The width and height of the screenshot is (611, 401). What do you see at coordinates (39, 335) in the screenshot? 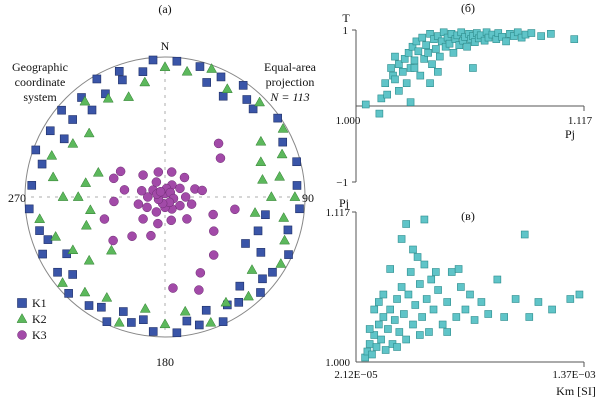
I see `legend-label-k3: K3` at bounding box center [39, 335].